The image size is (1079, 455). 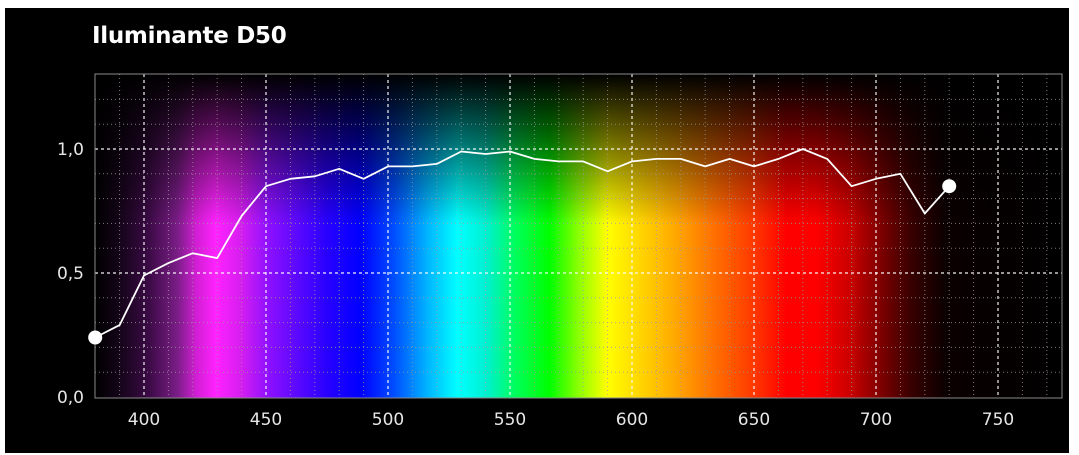 What do you see at coordinates (70, 398) in the screenshot?
I see `y-tick-label: 0,0` at bounding box center [70, 398].